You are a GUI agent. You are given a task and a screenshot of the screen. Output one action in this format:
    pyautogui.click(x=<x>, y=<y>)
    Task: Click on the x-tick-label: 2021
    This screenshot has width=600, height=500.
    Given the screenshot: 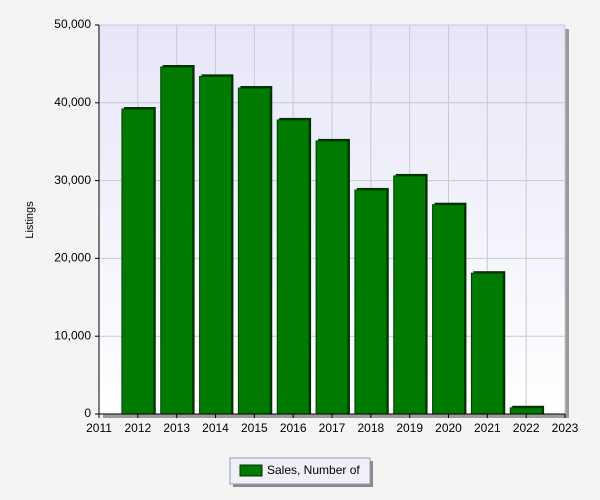 What is the action you would take?
    pyautogui.click(x=487, y=428)
    